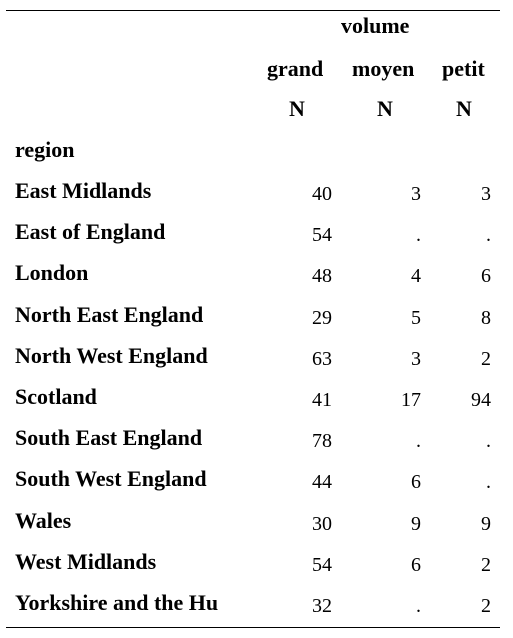  Describe the element at coordinates (322, 359) in the screenshot. I see `cell-grand: 63` at that location.